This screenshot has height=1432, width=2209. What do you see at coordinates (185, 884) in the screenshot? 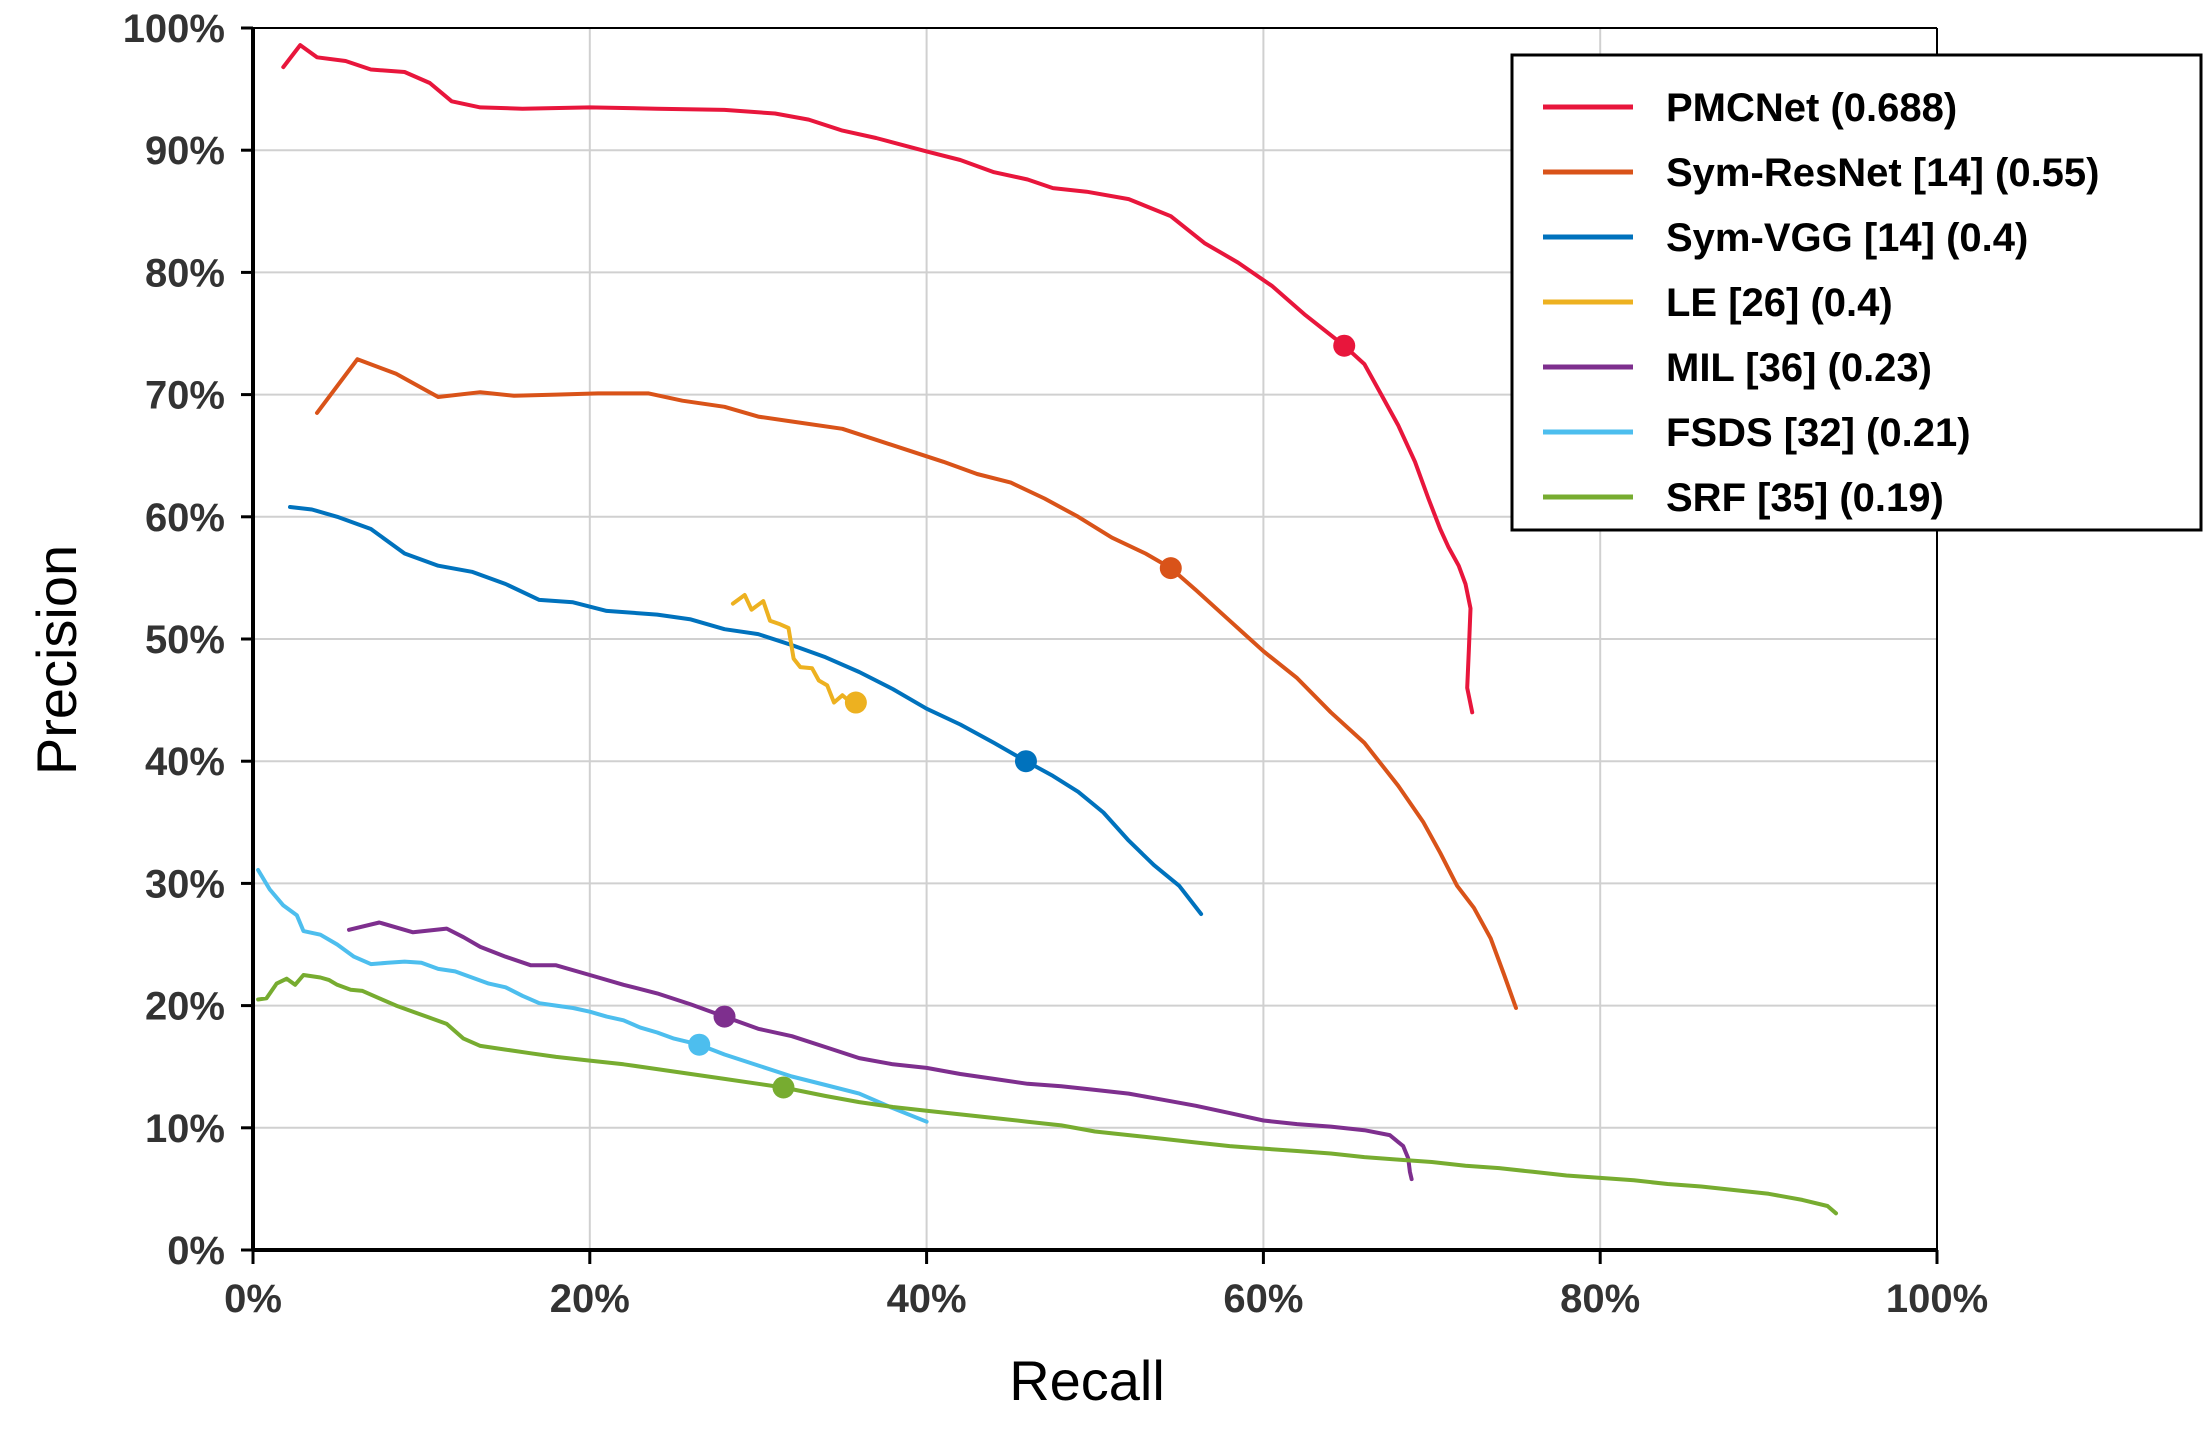
I see `y-tick-label: 30%` at bounding box center [185, 884].